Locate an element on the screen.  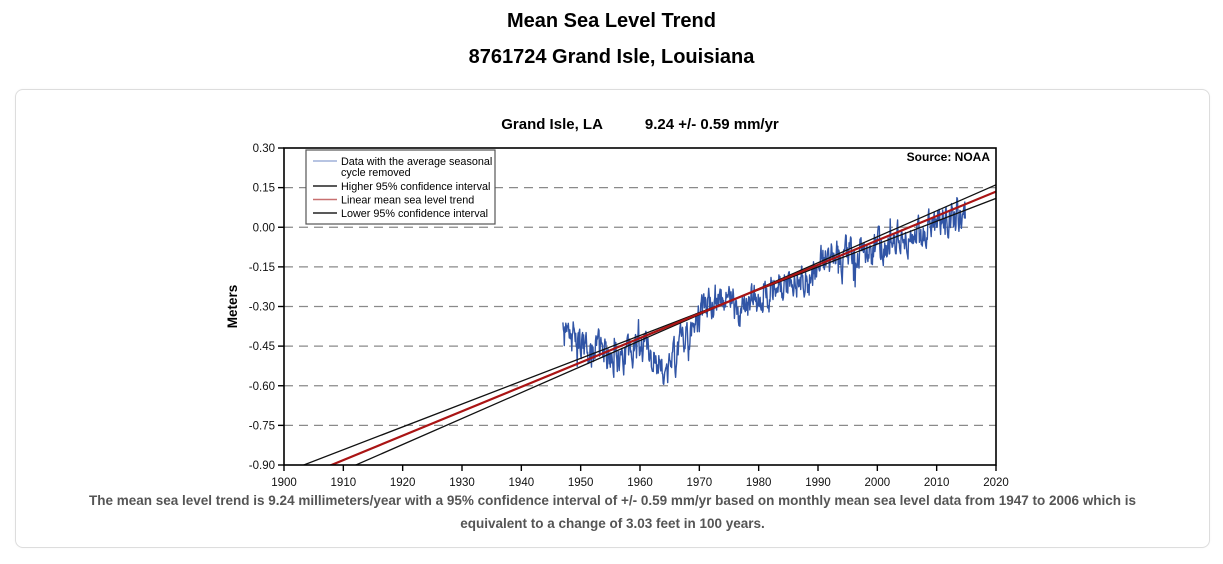
legend-label-1: Higher 95% confidence interval is located at coordinates (415, 187).